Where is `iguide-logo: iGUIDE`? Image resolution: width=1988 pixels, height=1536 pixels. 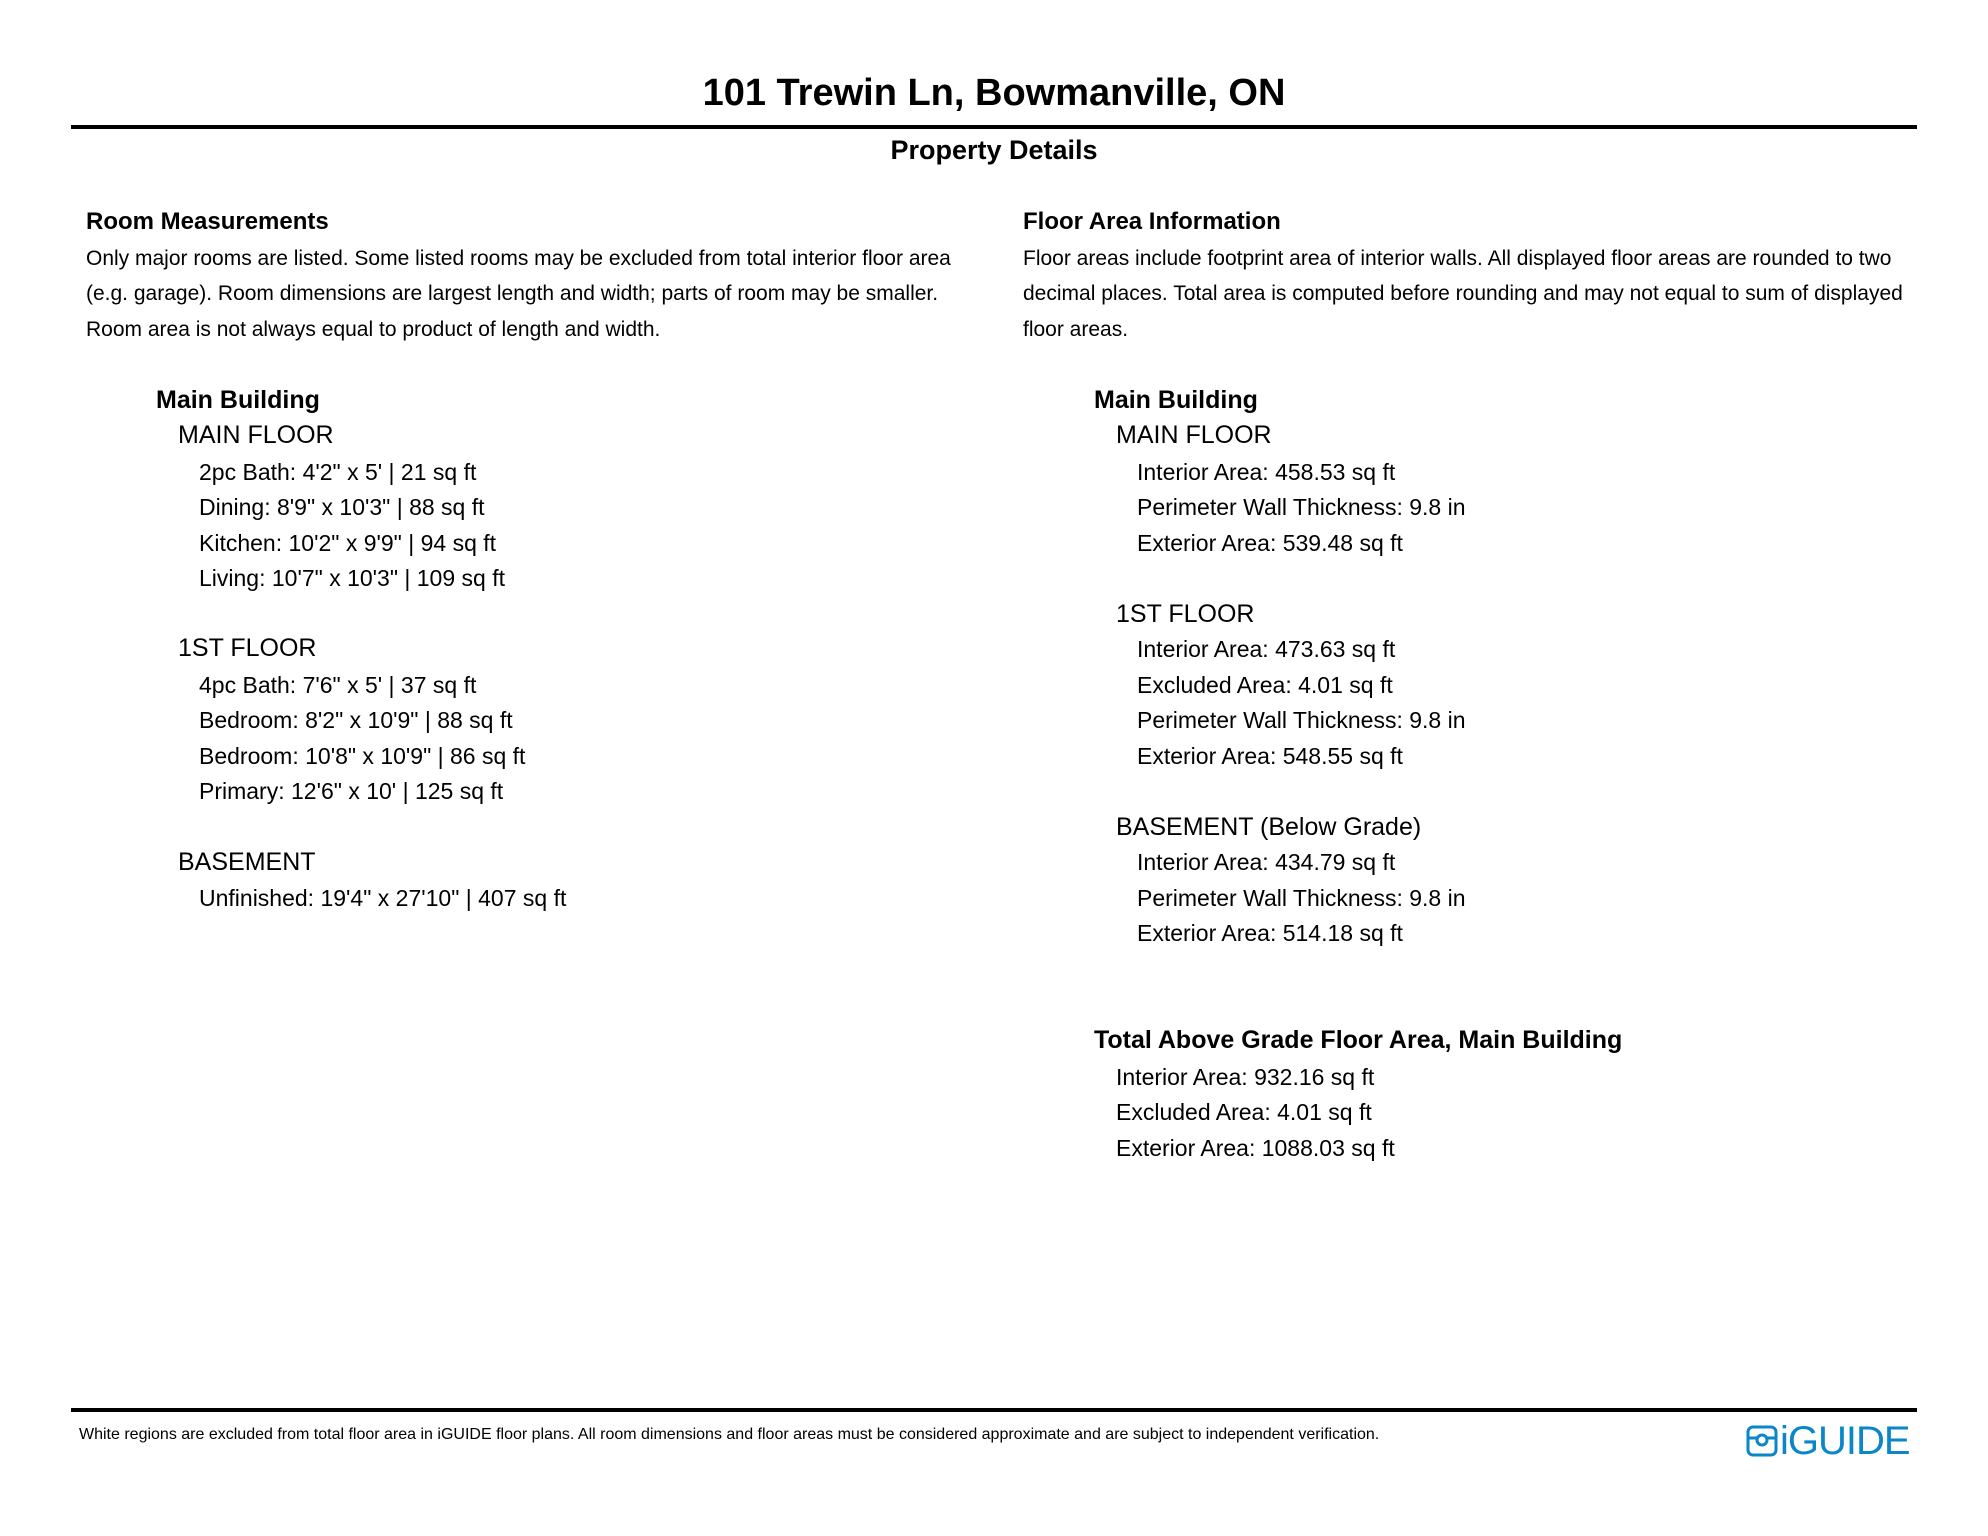 iguide-logo: iGUIDE is located at coordinates (1828, 1441).